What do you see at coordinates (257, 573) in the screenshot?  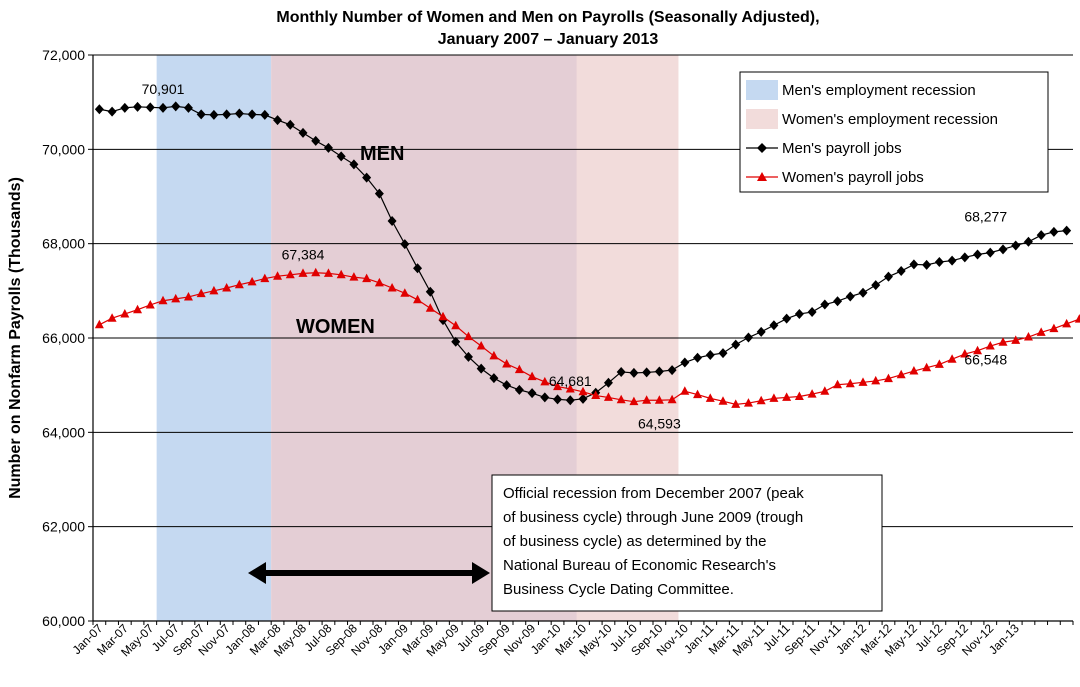 I see `arrow-head-left` at bounding box center [257, 573].